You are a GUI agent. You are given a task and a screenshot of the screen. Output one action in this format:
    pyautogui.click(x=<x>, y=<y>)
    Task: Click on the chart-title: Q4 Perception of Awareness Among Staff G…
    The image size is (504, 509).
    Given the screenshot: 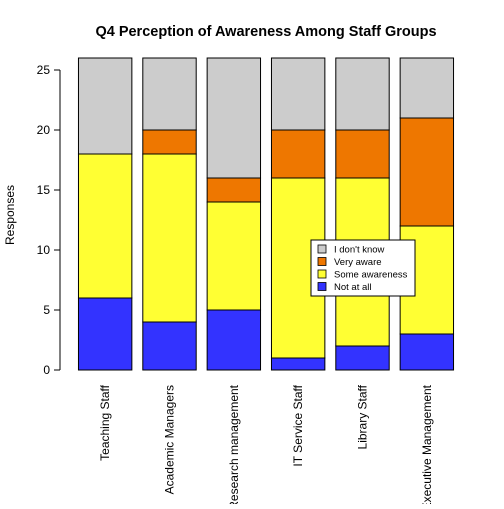 What is the action you would take?
    pyautogui.click(x=265, y=32)
    